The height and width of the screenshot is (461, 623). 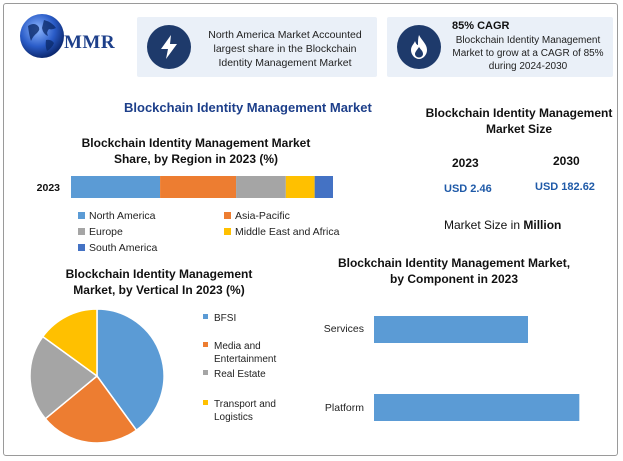 I want to click on globe-logo-icon, so click(x=42, y=36).